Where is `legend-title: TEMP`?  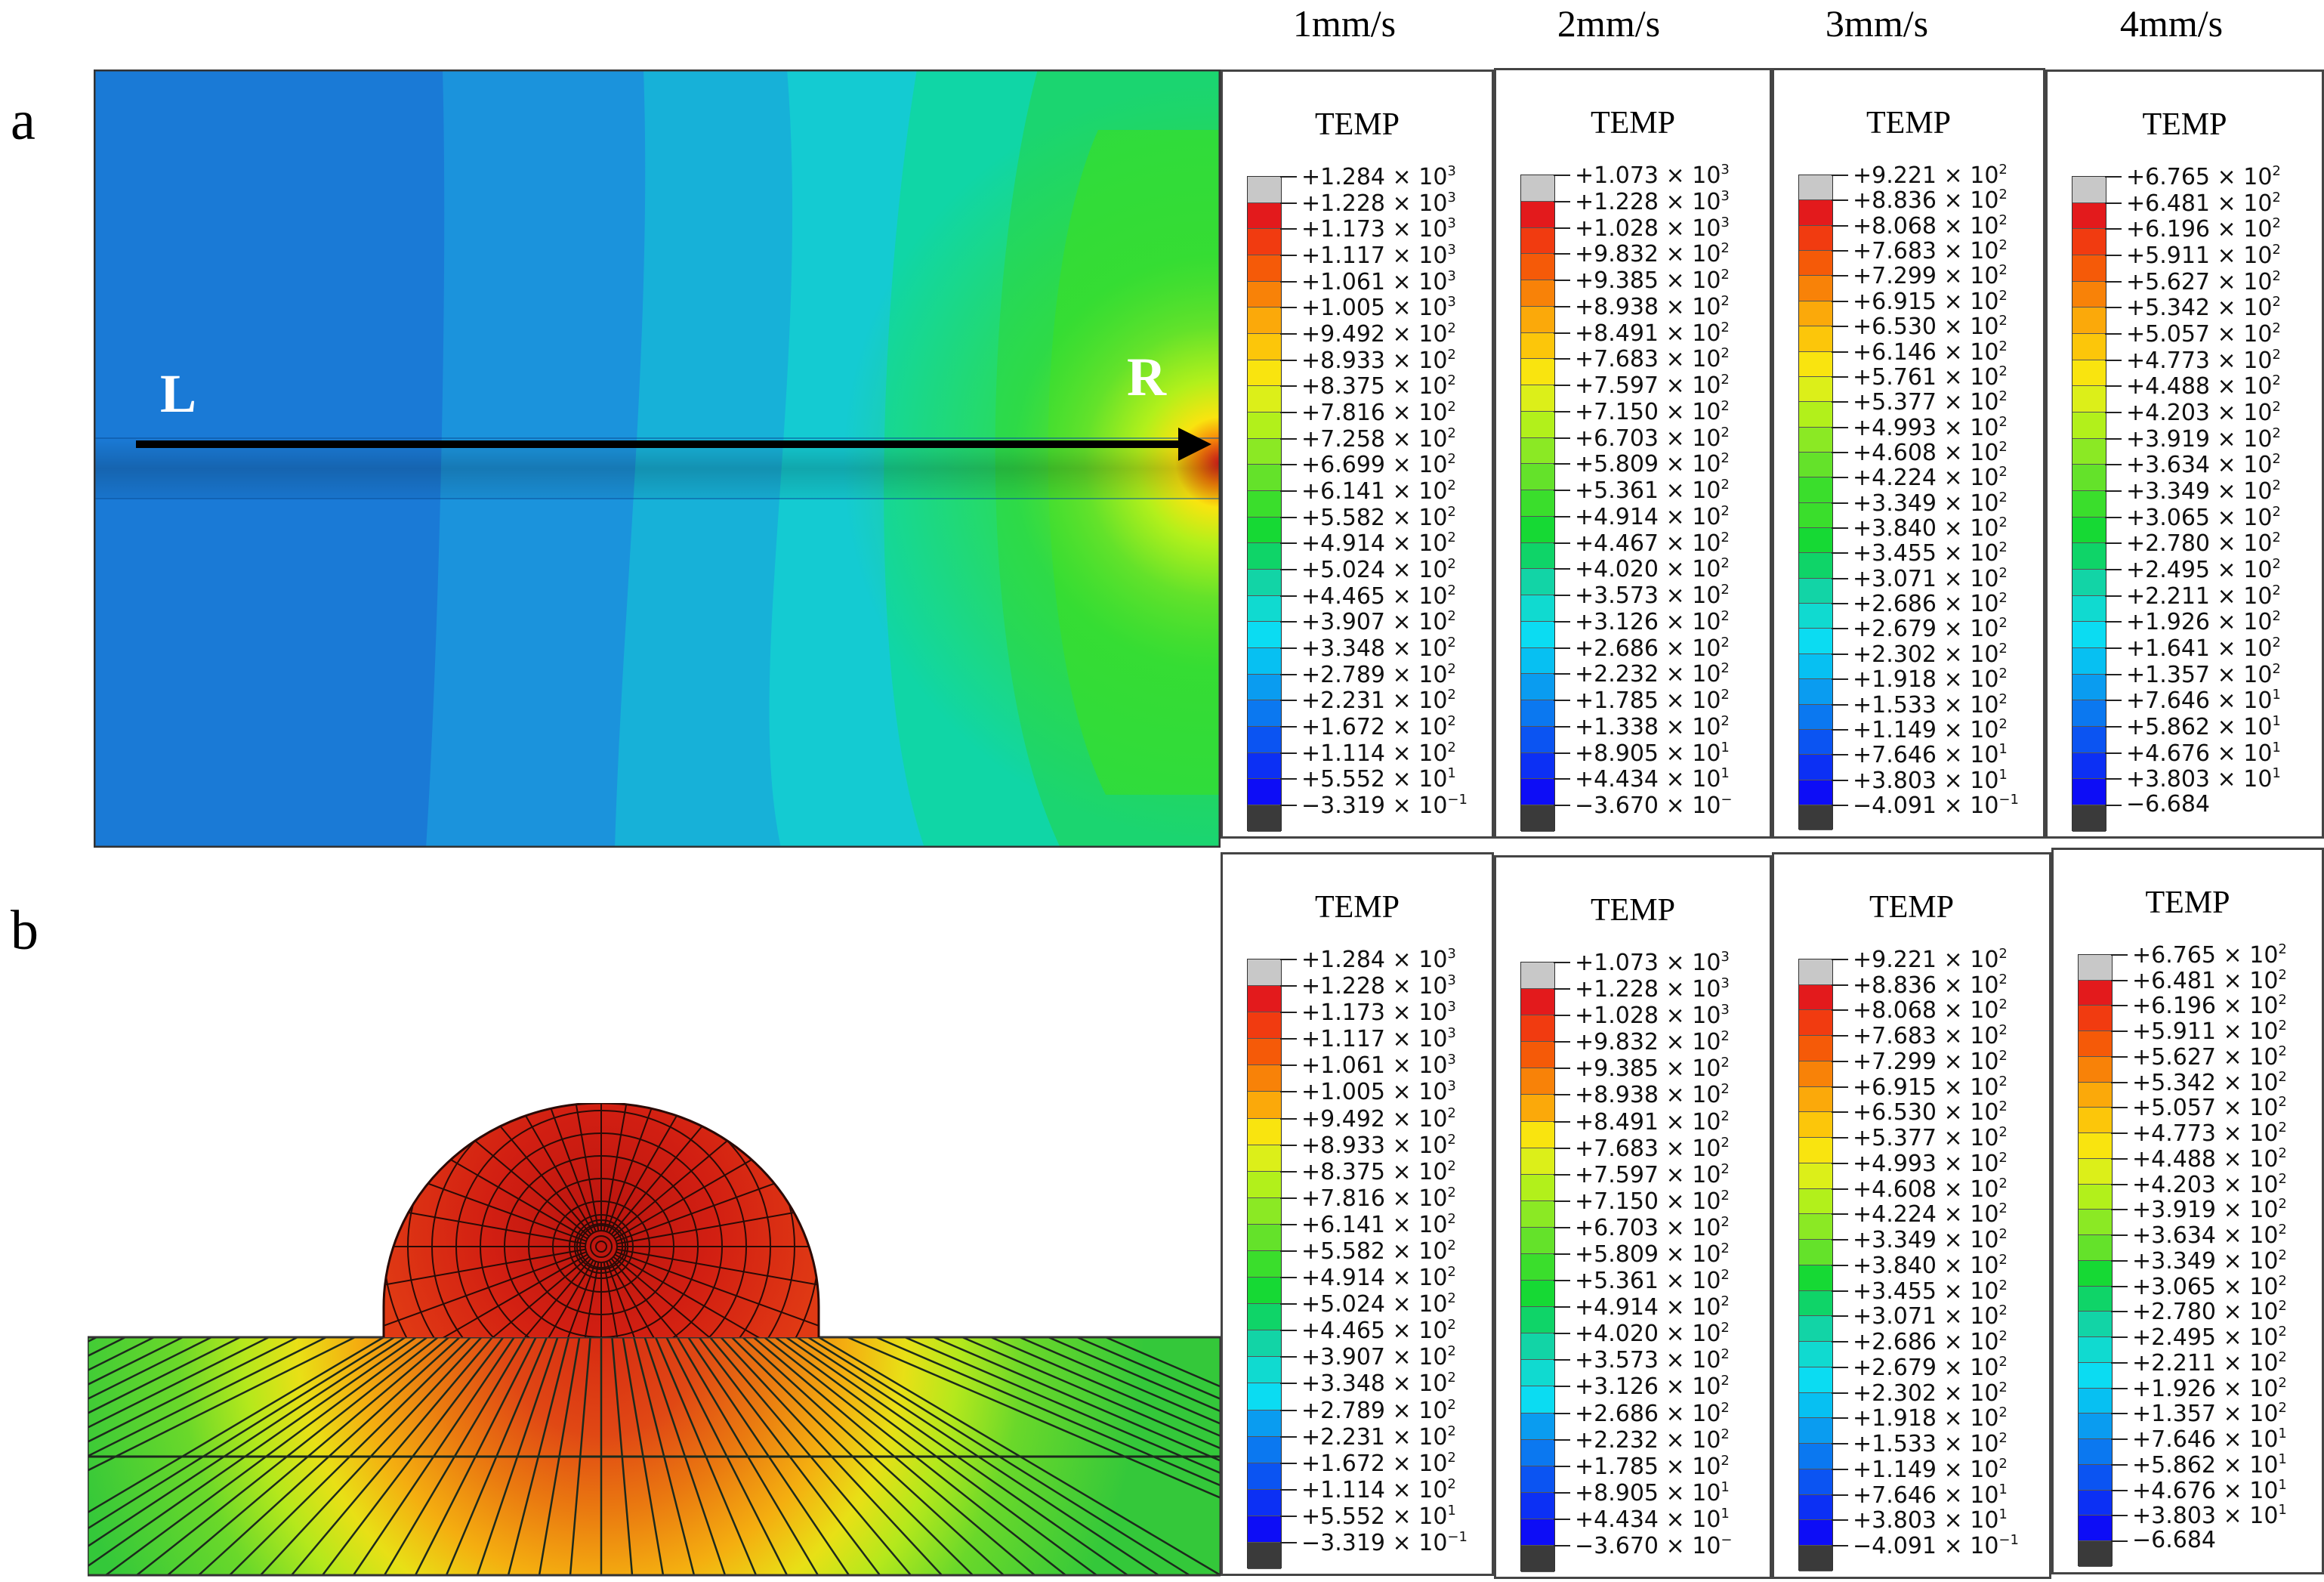 legend-title: TEMP is located at coordinates (1632, 124).